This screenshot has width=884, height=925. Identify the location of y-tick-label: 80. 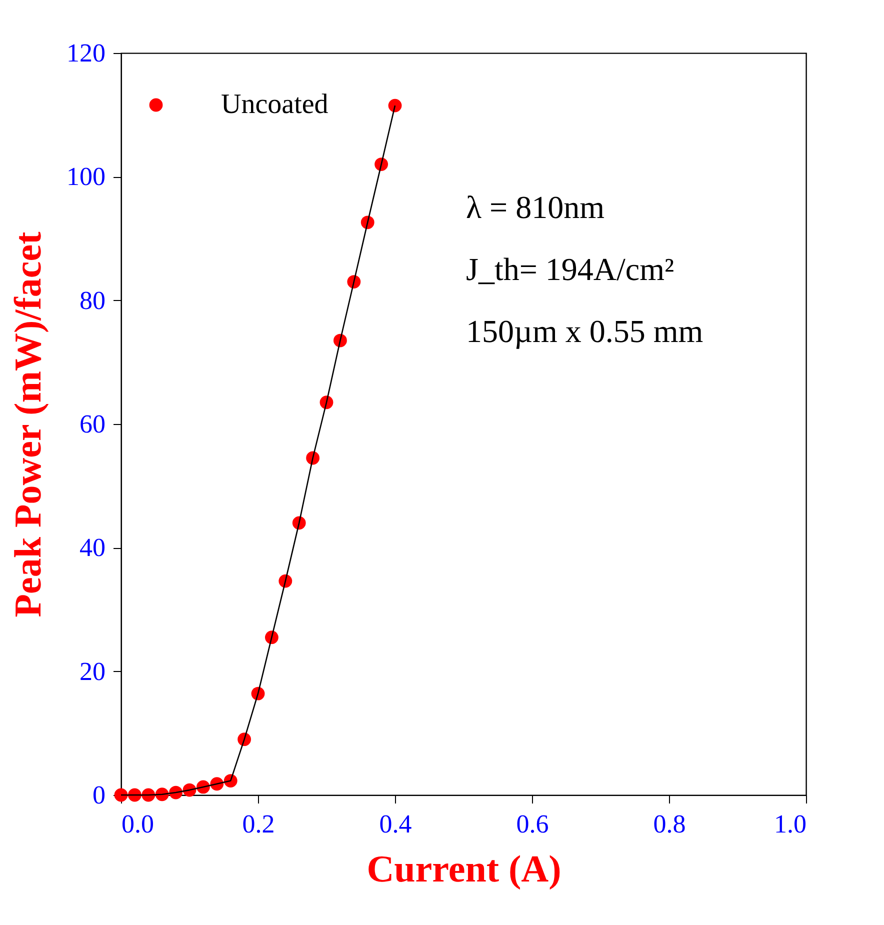
(93, 300).